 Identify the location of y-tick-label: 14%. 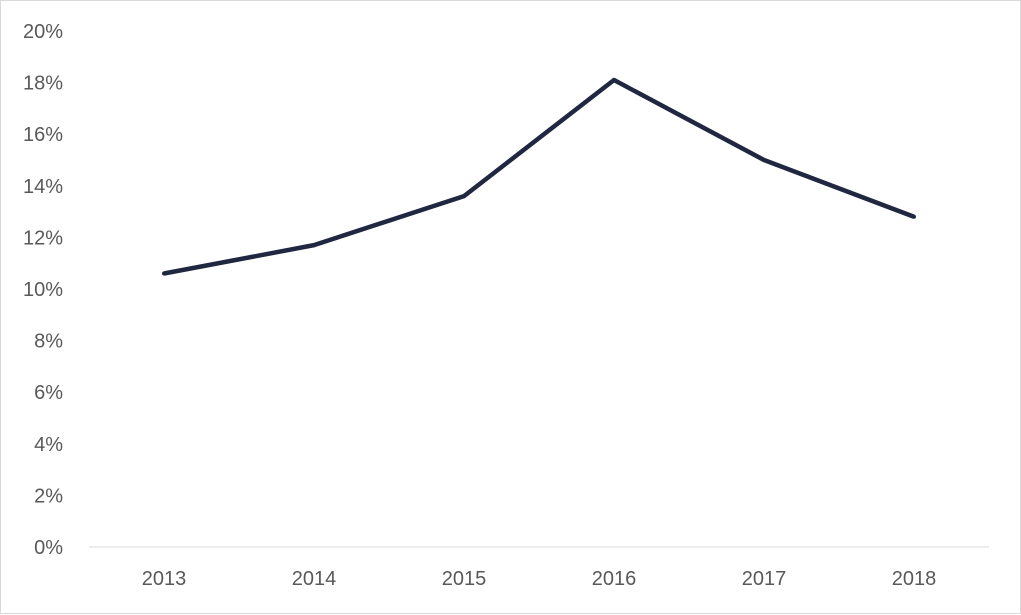
(43, 187).